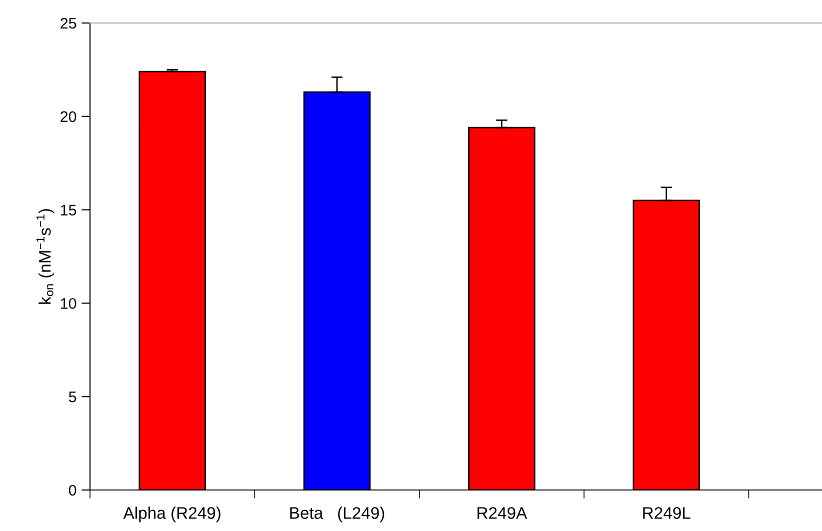 Image resolution: width=822 pixels, height=531 pixels. Describe the element at coordinates (72, 490) in the screenshot. I see `y-tick-label: 0` at that location.